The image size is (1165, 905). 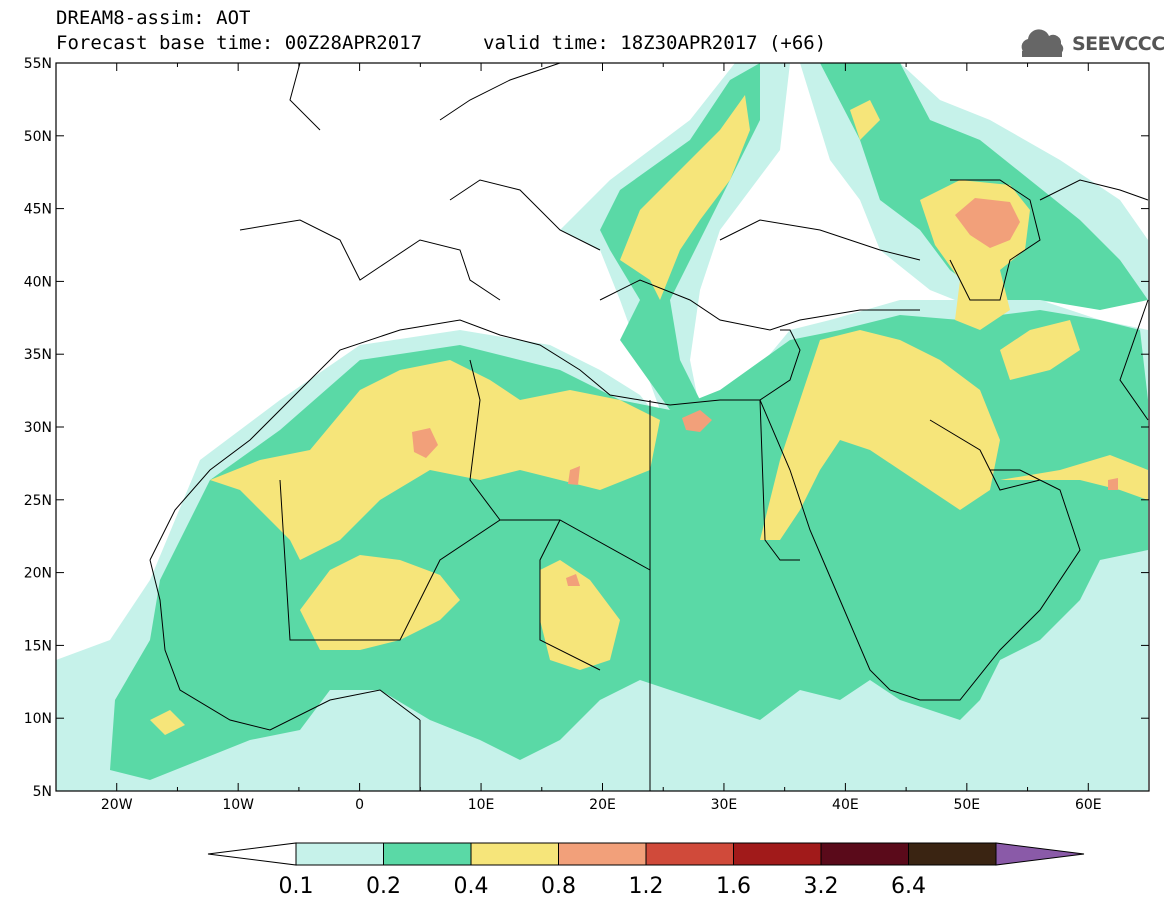 What do you see at coordinates (1040, 854) in the screenshot?
I see `colorbar-arrow-high` at bounding box center [1040, 854].